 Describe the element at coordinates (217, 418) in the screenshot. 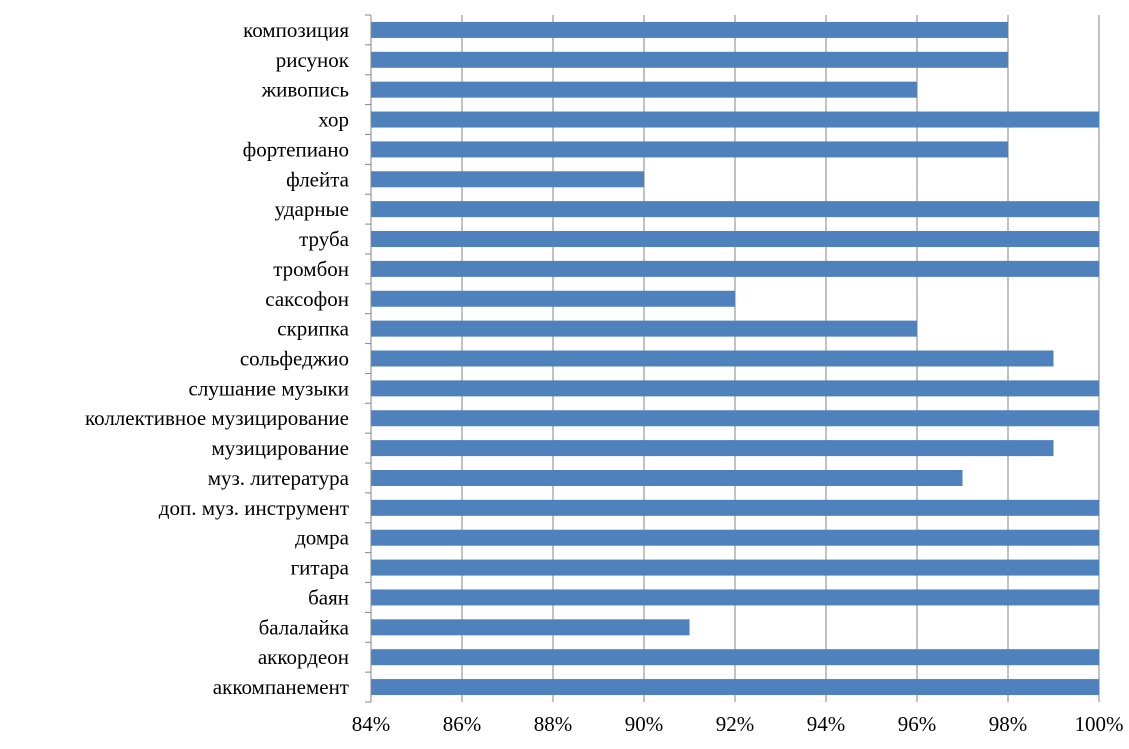

I see `category-label: коллективное музицирование` at that location.